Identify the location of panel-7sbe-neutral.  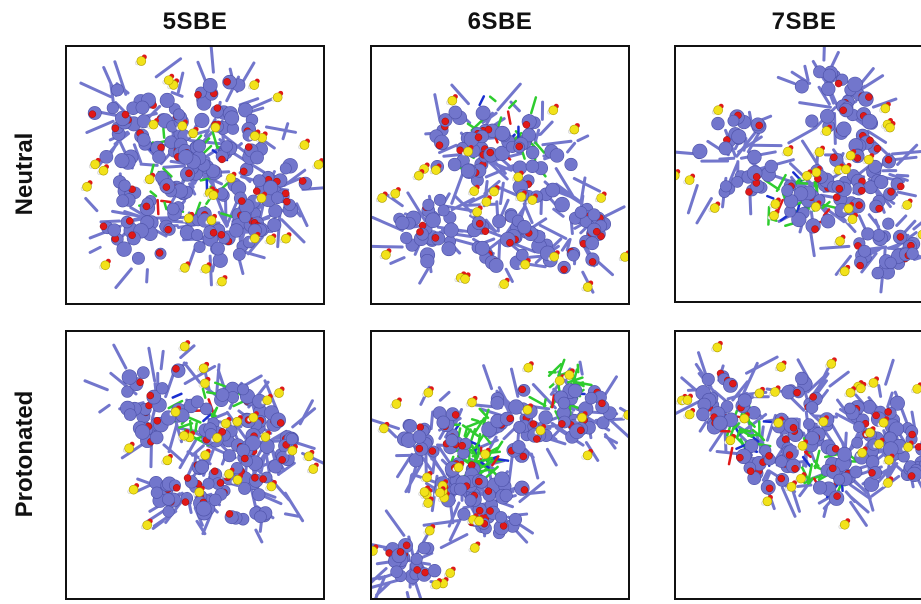
(797, 174).